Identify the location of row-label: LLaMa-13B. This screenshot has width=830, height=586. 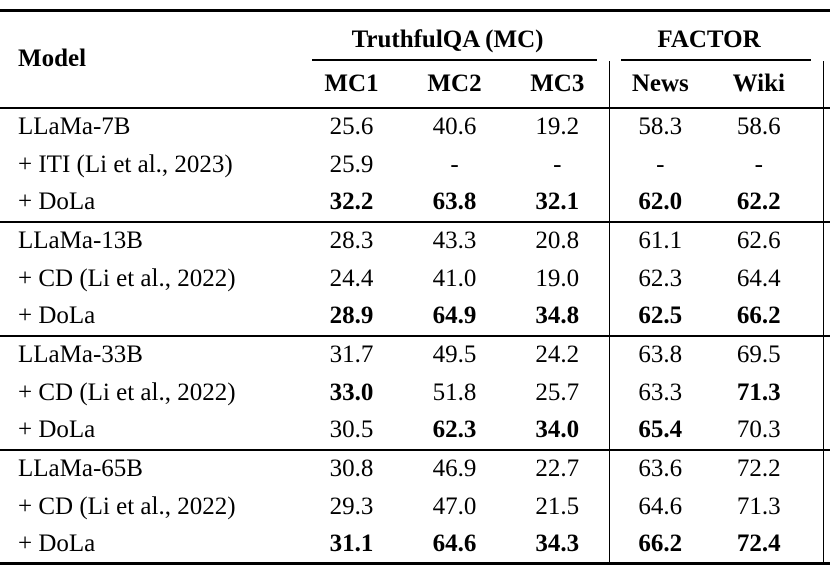
(80, 240).